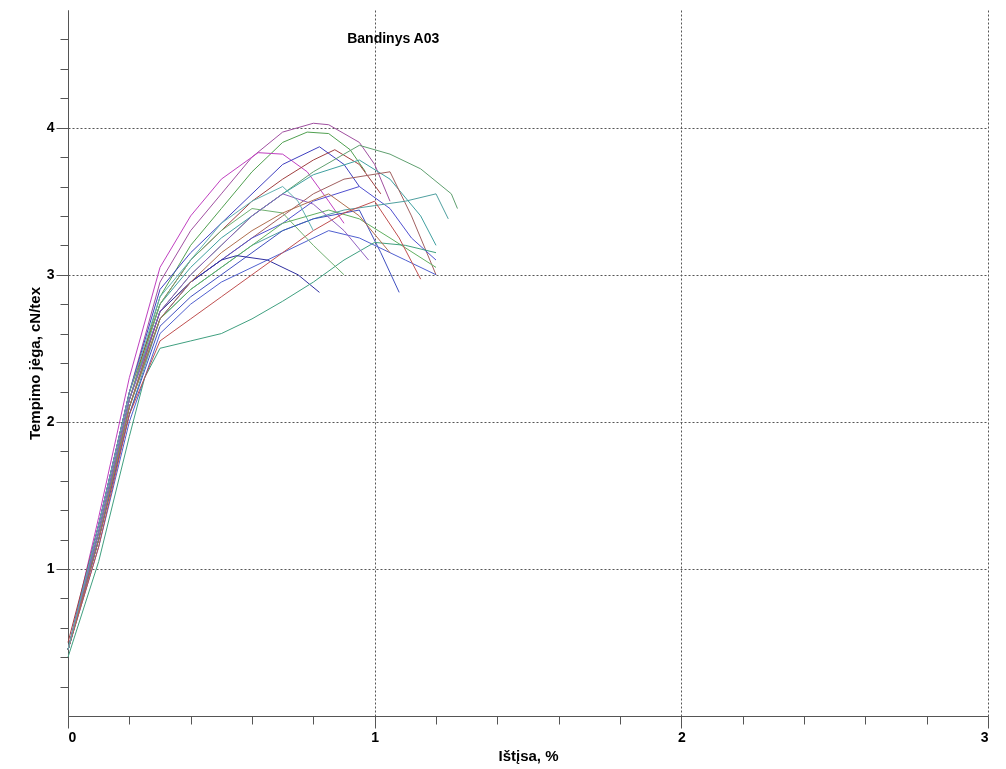  What do you see at coordinates (50, 274) in the screenshot?
I see `y-tick-label: 3` at bounding box center [50, 274].